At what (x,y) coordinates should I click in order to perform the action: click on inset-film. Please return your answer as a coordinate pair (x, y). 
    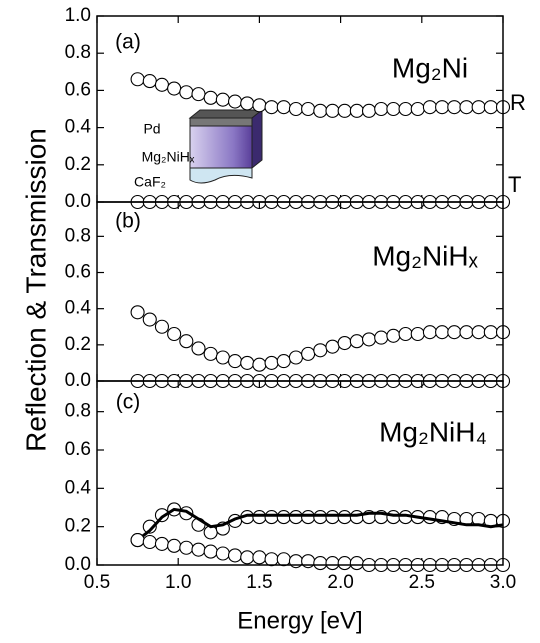
    Looking at the image, I should click on (221, 147).